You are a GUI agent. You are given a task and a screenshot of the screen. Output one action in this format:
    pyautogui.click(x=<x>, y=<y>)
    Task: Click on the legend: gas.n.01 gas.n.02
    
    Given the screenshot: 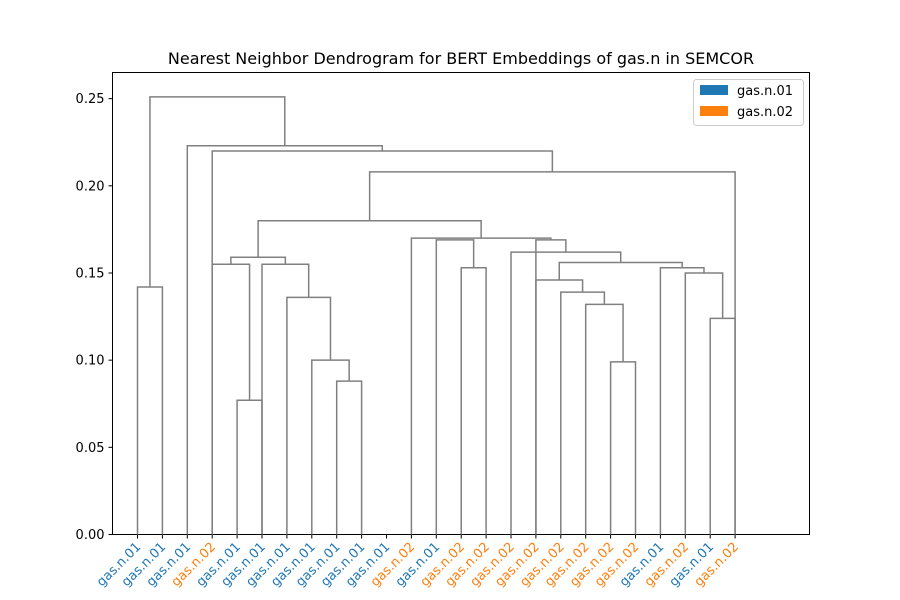 What is the action you would take?
    pyautogui.click(x=748, y=102)
    